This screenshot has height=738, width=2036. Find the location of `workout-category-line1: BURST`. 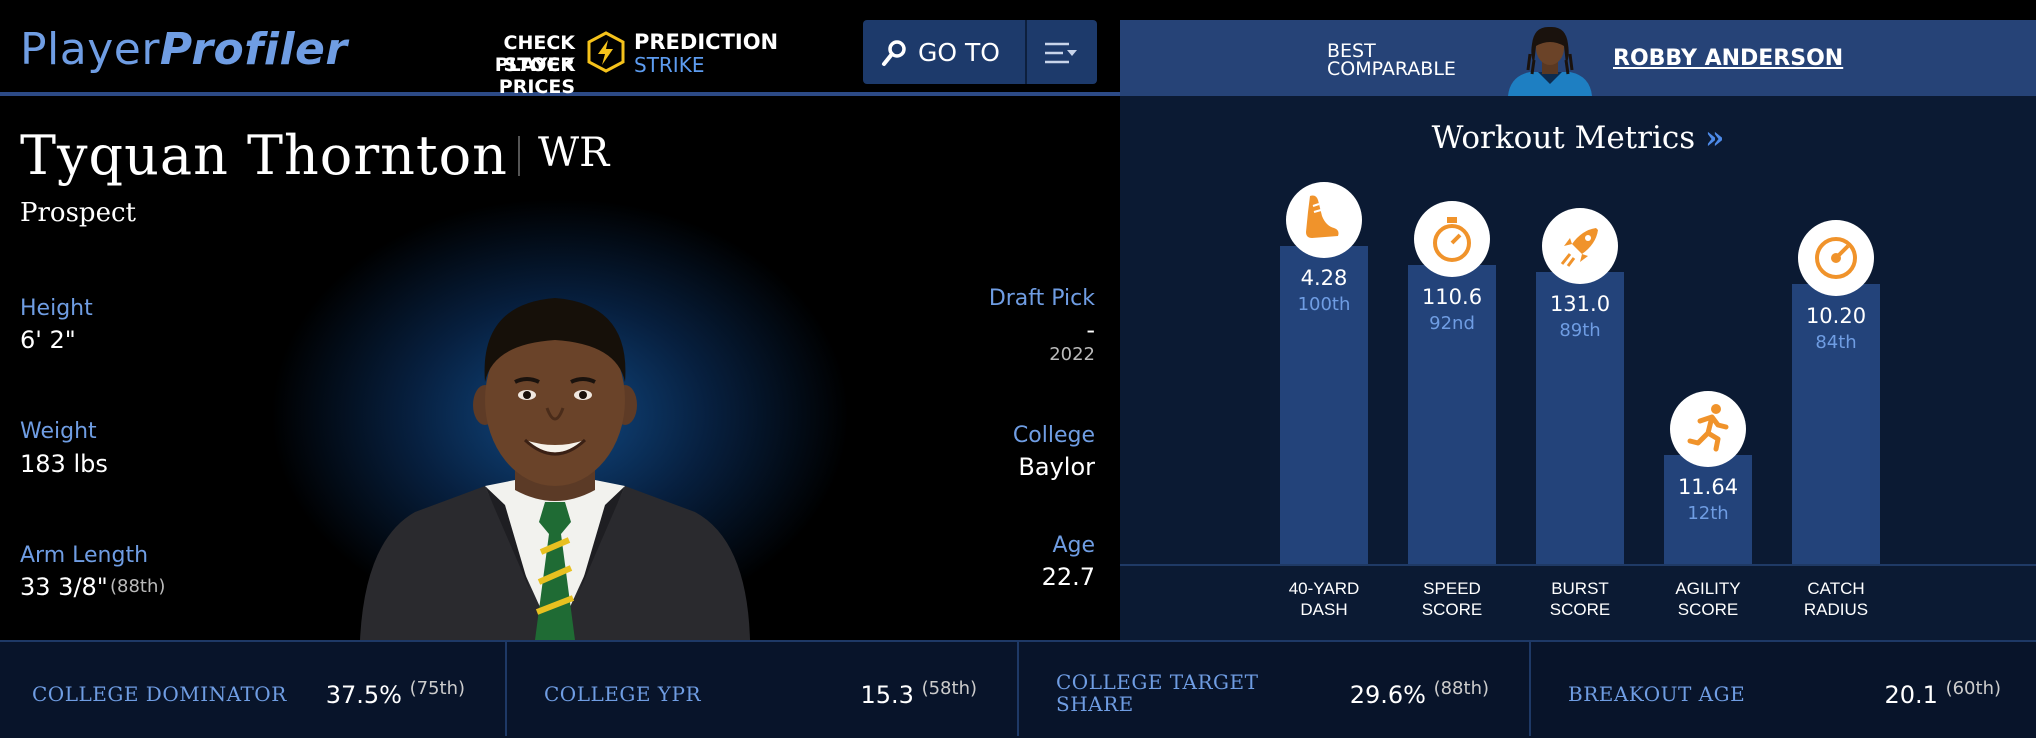

workout-category-line1: BURST is located at coordinates (1580, 588).